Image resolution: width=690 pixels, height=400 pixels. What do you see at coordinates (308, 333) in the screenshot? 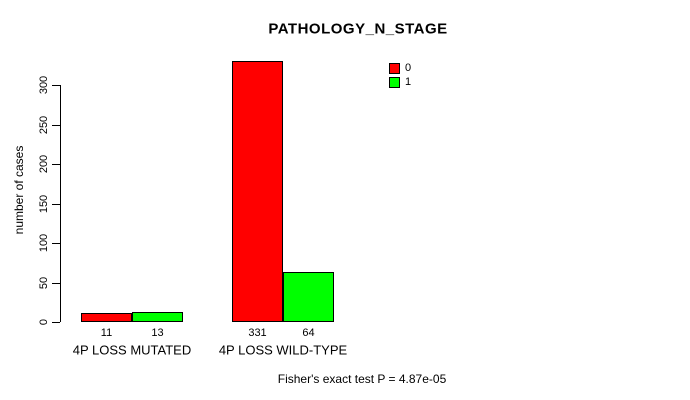
I see `bar-value-label: 64` at bounding box center [308, 333].